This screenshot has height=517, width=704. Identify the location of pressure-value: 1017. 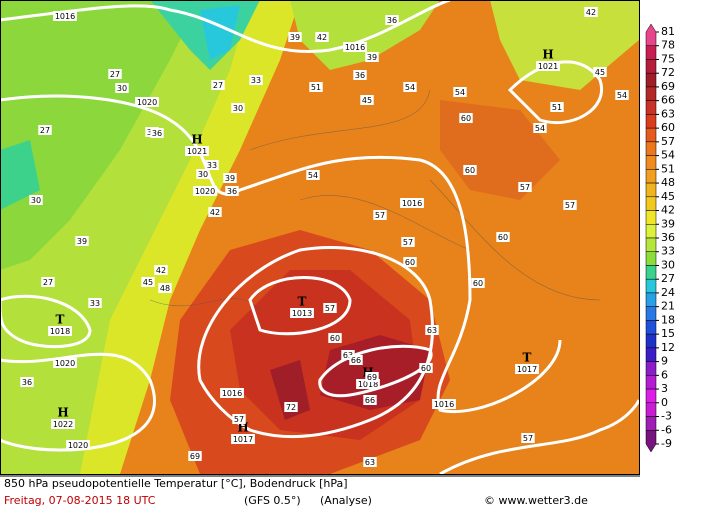
(243, 439).